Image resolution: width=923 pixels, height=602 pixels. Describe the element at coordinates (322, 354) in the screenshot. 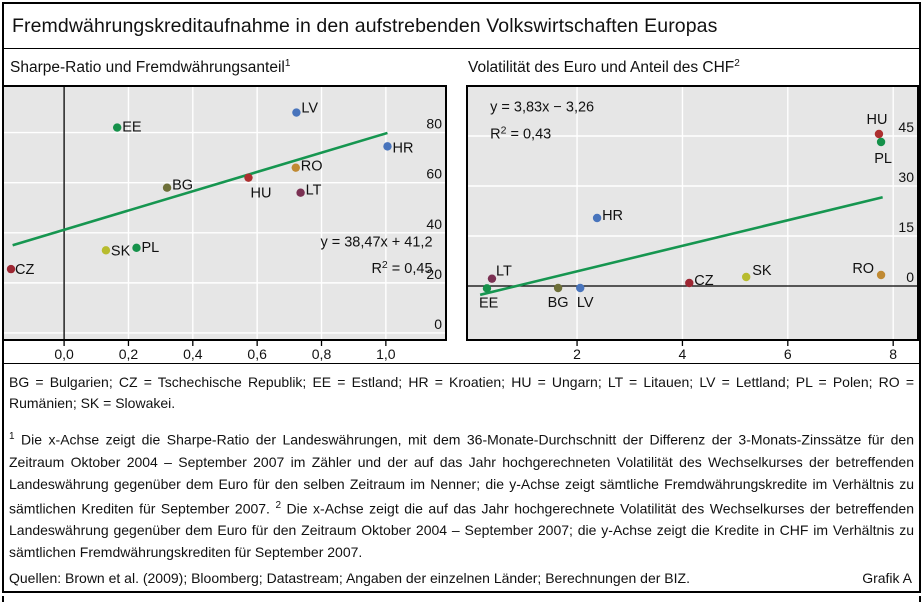

I see `x-tick-label: 0,8` at that location.